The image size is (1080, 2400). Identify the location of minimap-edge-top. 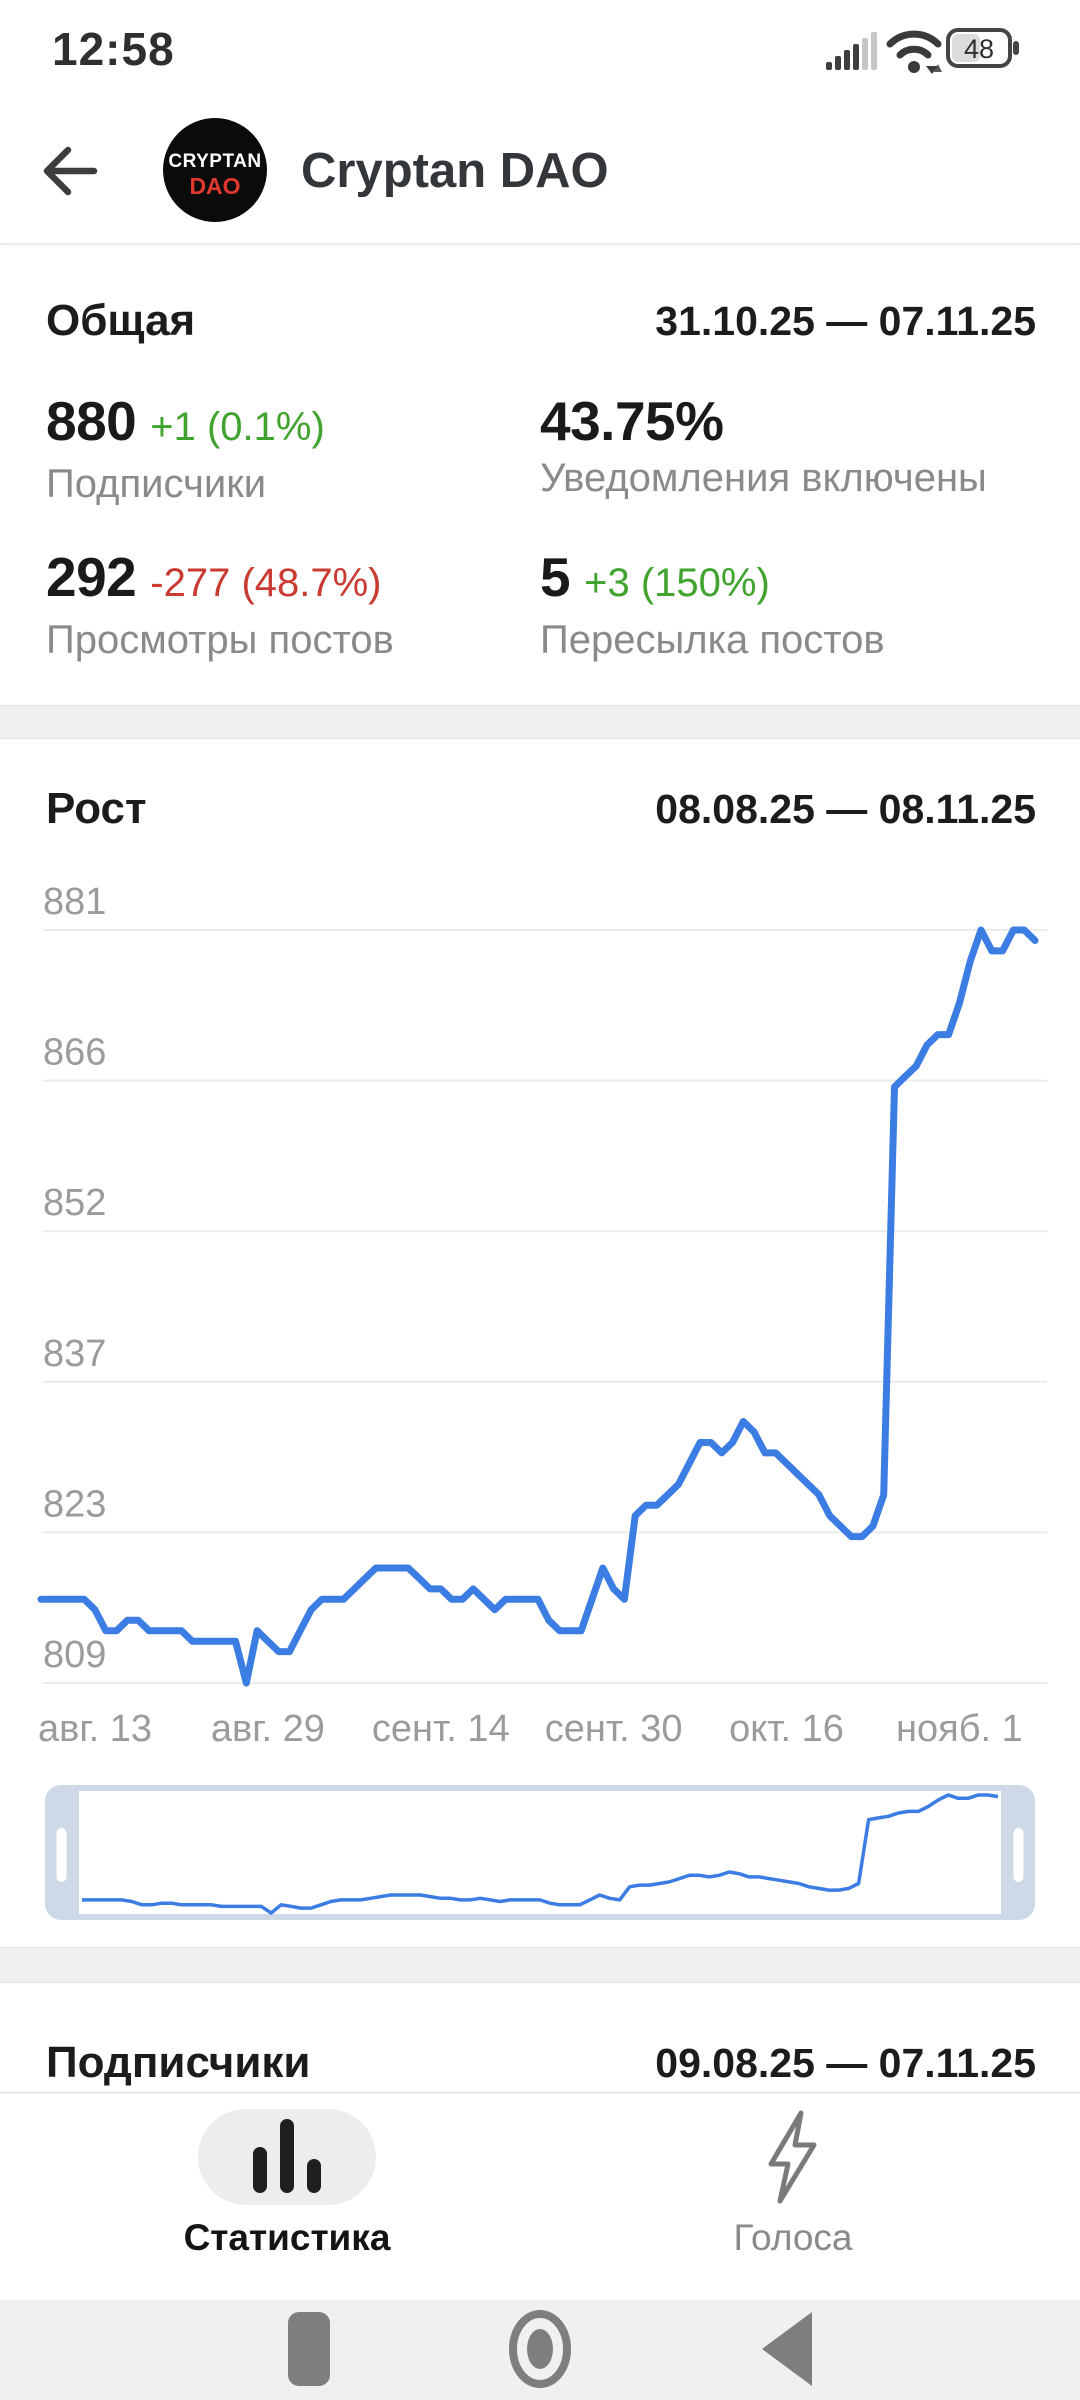
(540, 1788).